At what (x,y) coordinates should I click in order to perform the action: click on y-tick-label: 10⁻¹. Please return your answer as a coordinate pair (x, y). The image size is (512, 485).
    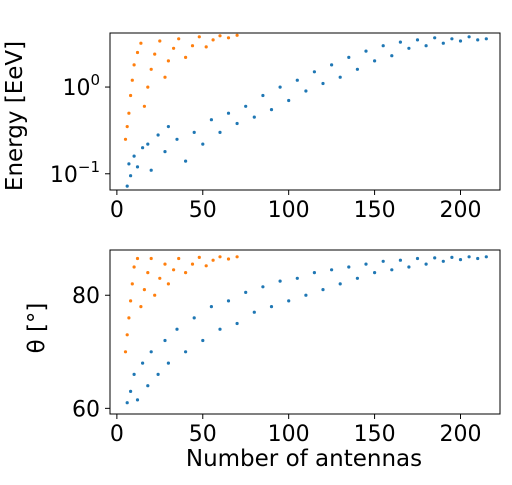
    Looking at the image, I should click on (75, 173).